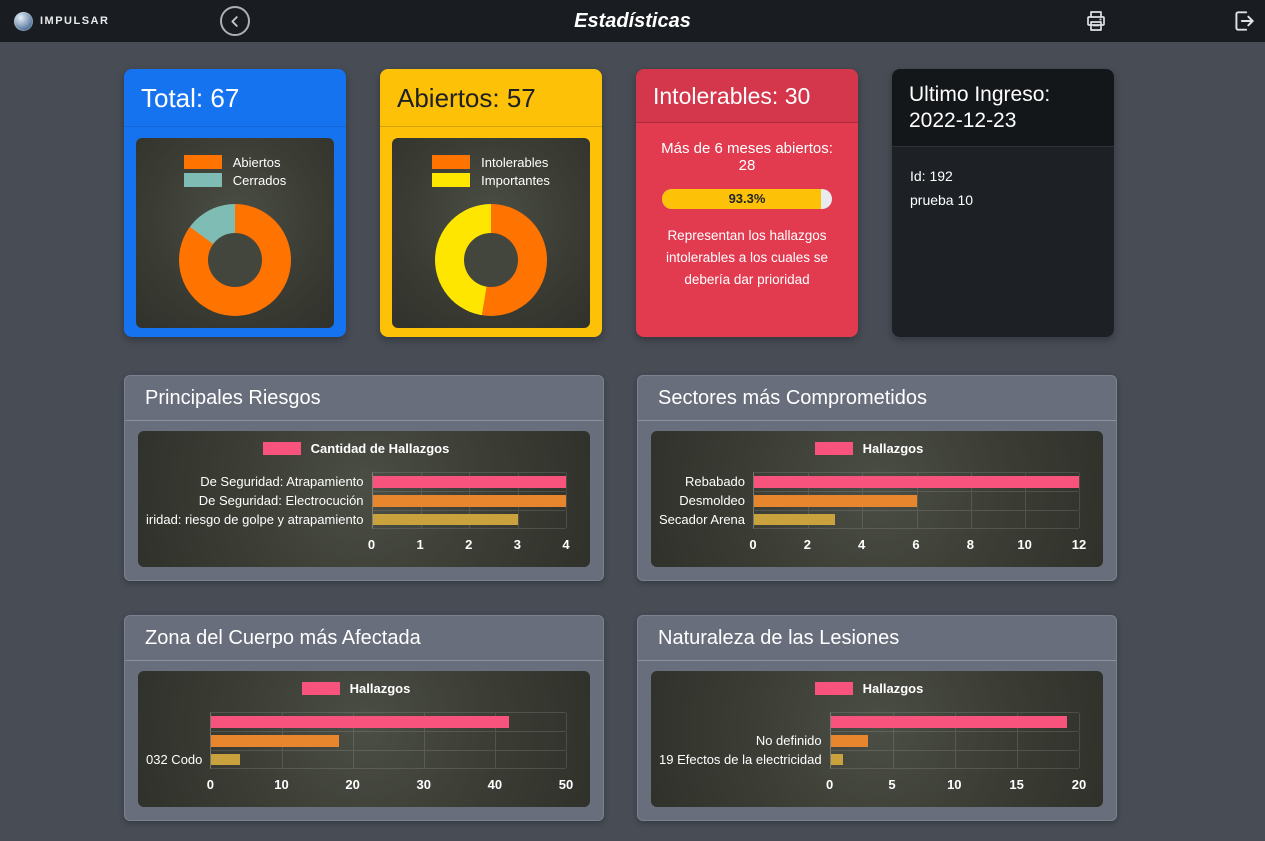 The width and height of the screenshot is (1265, 841). I want to click on ultimo-id-text: Id: 192, so click(931, 175).